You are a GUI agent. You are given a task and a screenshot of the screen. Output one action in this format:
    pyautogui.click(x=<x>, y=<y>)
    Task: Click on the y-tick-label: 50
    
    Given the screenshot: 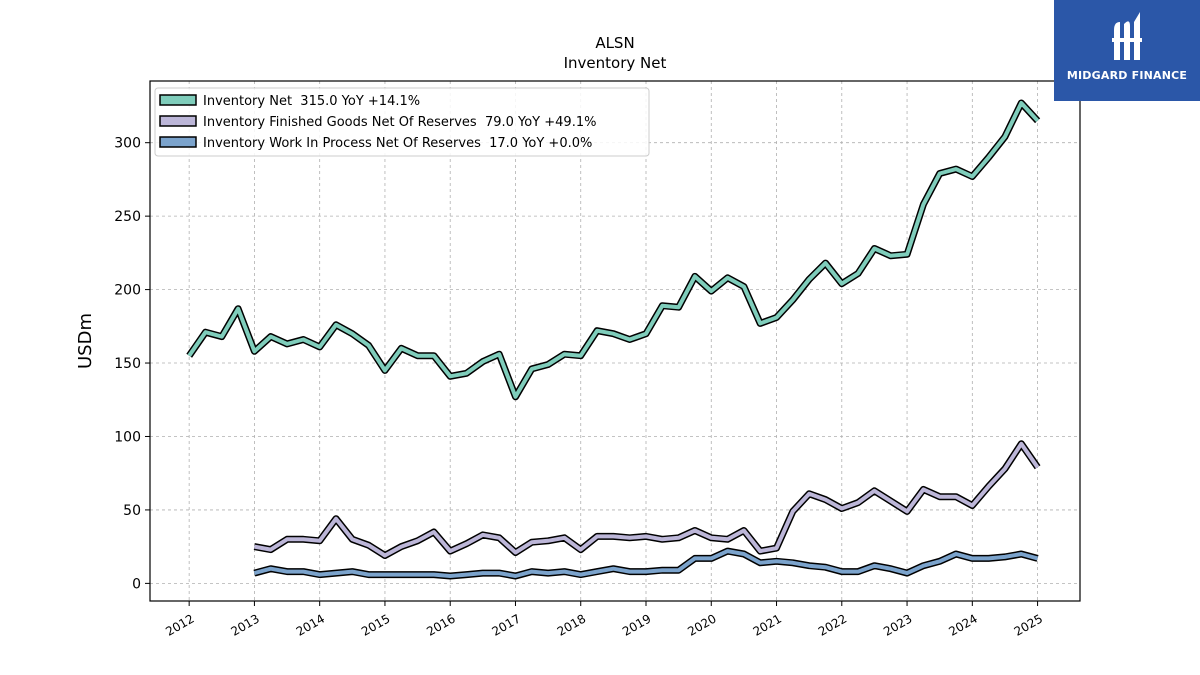 What is the action you would take?
    pyautogui.click(x=132, y=511)
    